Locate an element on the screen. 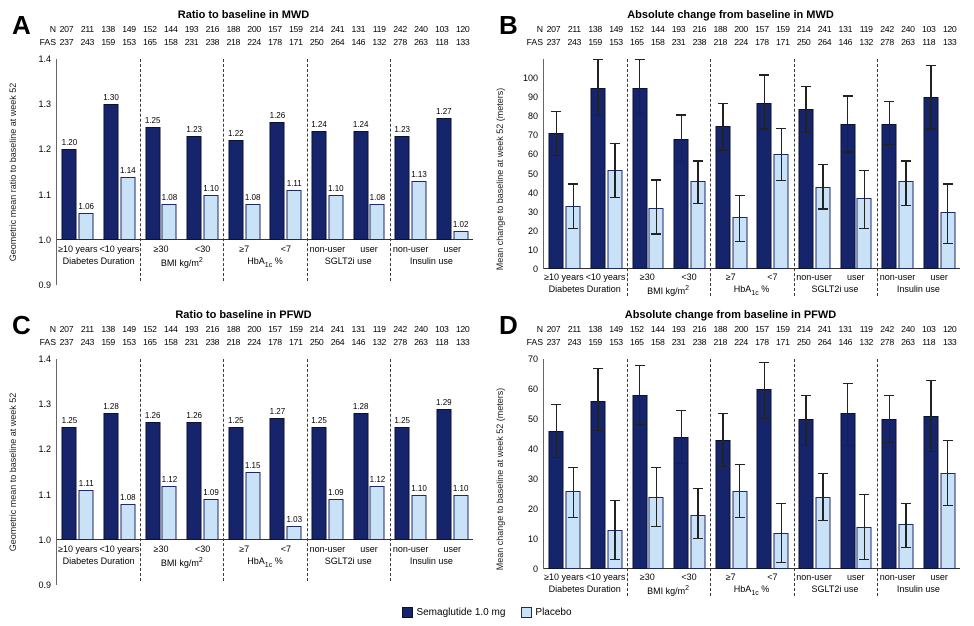 The image size is (974, 626). bar-column: 1.26 is located at coordinates (192, 472).